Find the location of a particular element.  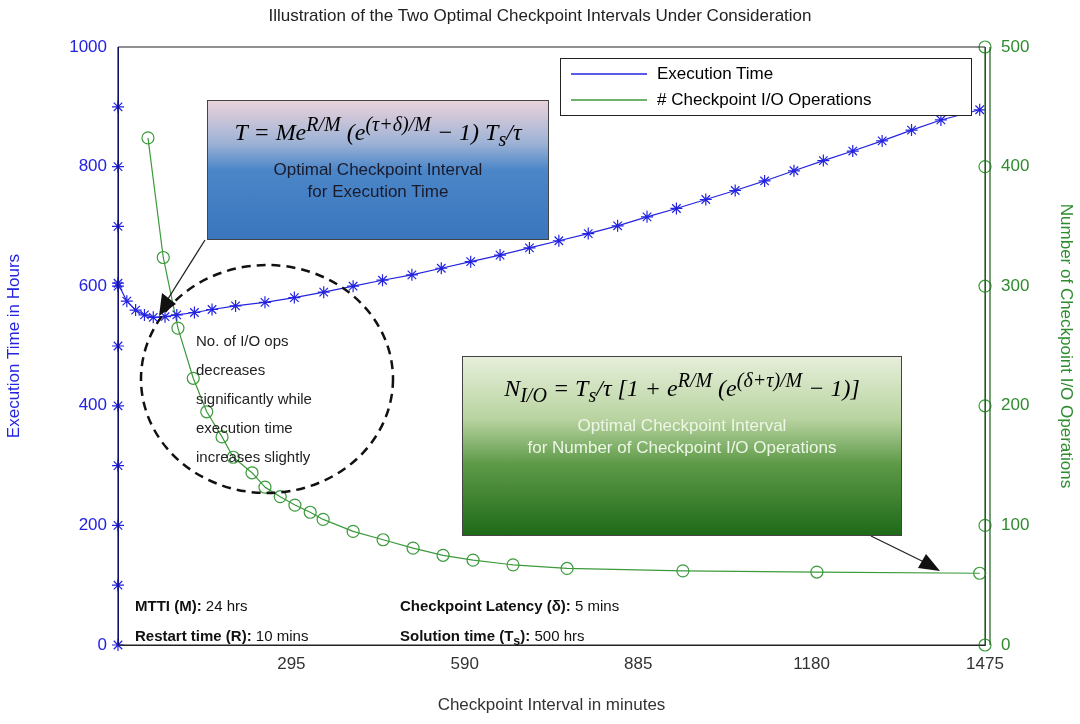

y2-tick-label: 500 is located at coordinates (1015, 46).